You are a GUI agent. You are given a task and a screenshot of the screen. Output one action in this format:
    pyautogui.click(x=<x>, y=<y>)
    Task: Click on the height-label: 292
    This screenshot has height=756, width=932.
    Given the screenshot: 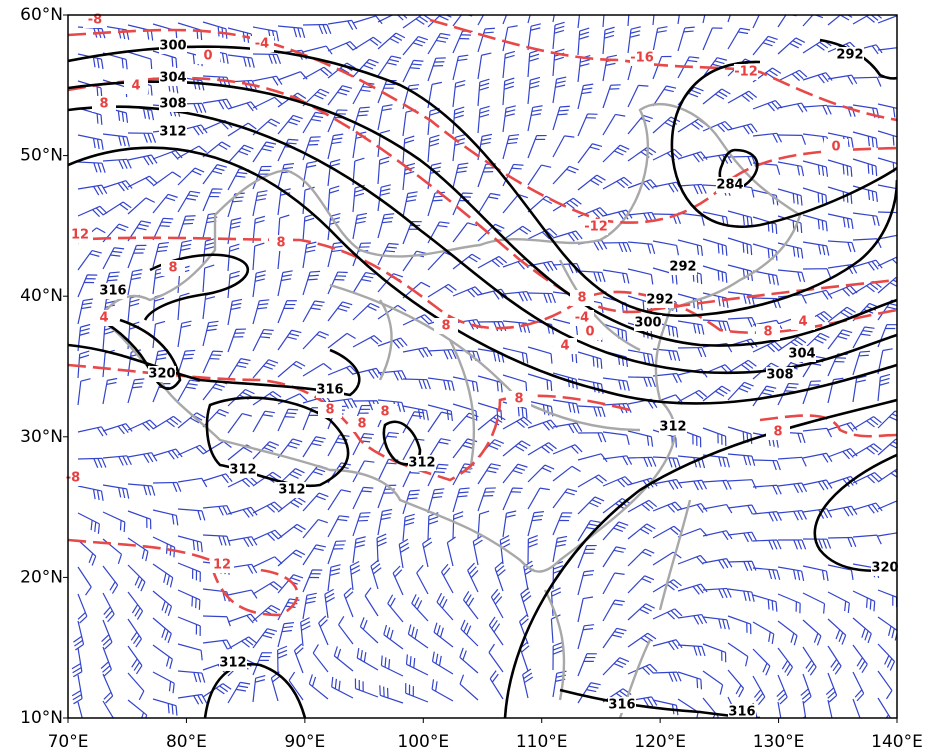 What is the action you would take?
    pyautogui.click(x=849, y=55)
    